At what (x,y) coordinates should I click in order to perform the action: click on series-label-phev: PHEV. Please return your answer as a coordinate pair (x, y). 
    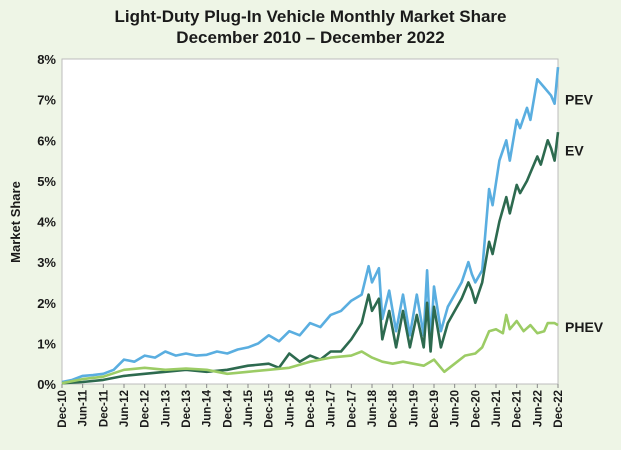
    Looking at the image, I should click on (584, 327).